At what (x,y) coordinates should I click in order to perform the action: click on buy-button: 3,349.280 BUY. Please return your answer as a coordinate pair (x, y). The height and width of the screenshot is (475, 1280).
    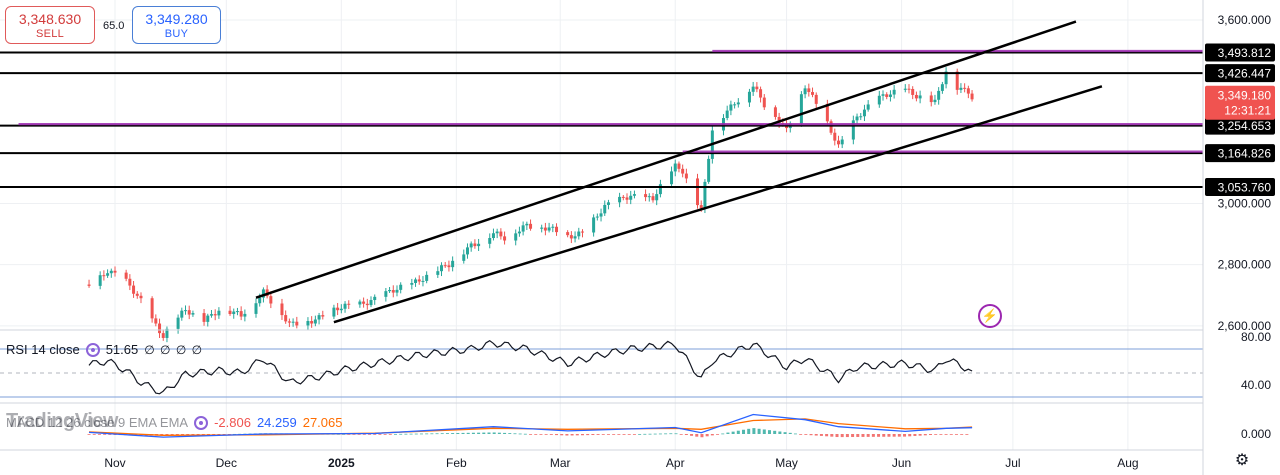
    Looking at the image, I should click on (176, 25).